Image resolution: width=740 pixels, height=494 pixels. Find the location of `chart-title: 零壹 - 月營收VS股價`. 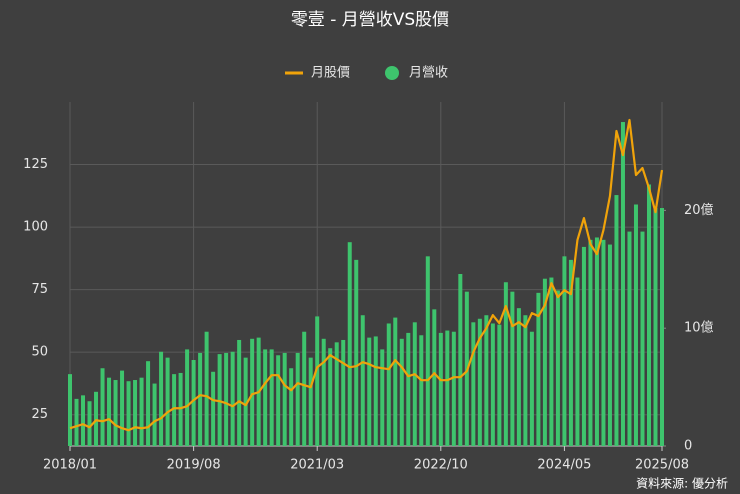

chart-title: 零壹 - 月營收VS股價 is located at coordinates (370, 20).